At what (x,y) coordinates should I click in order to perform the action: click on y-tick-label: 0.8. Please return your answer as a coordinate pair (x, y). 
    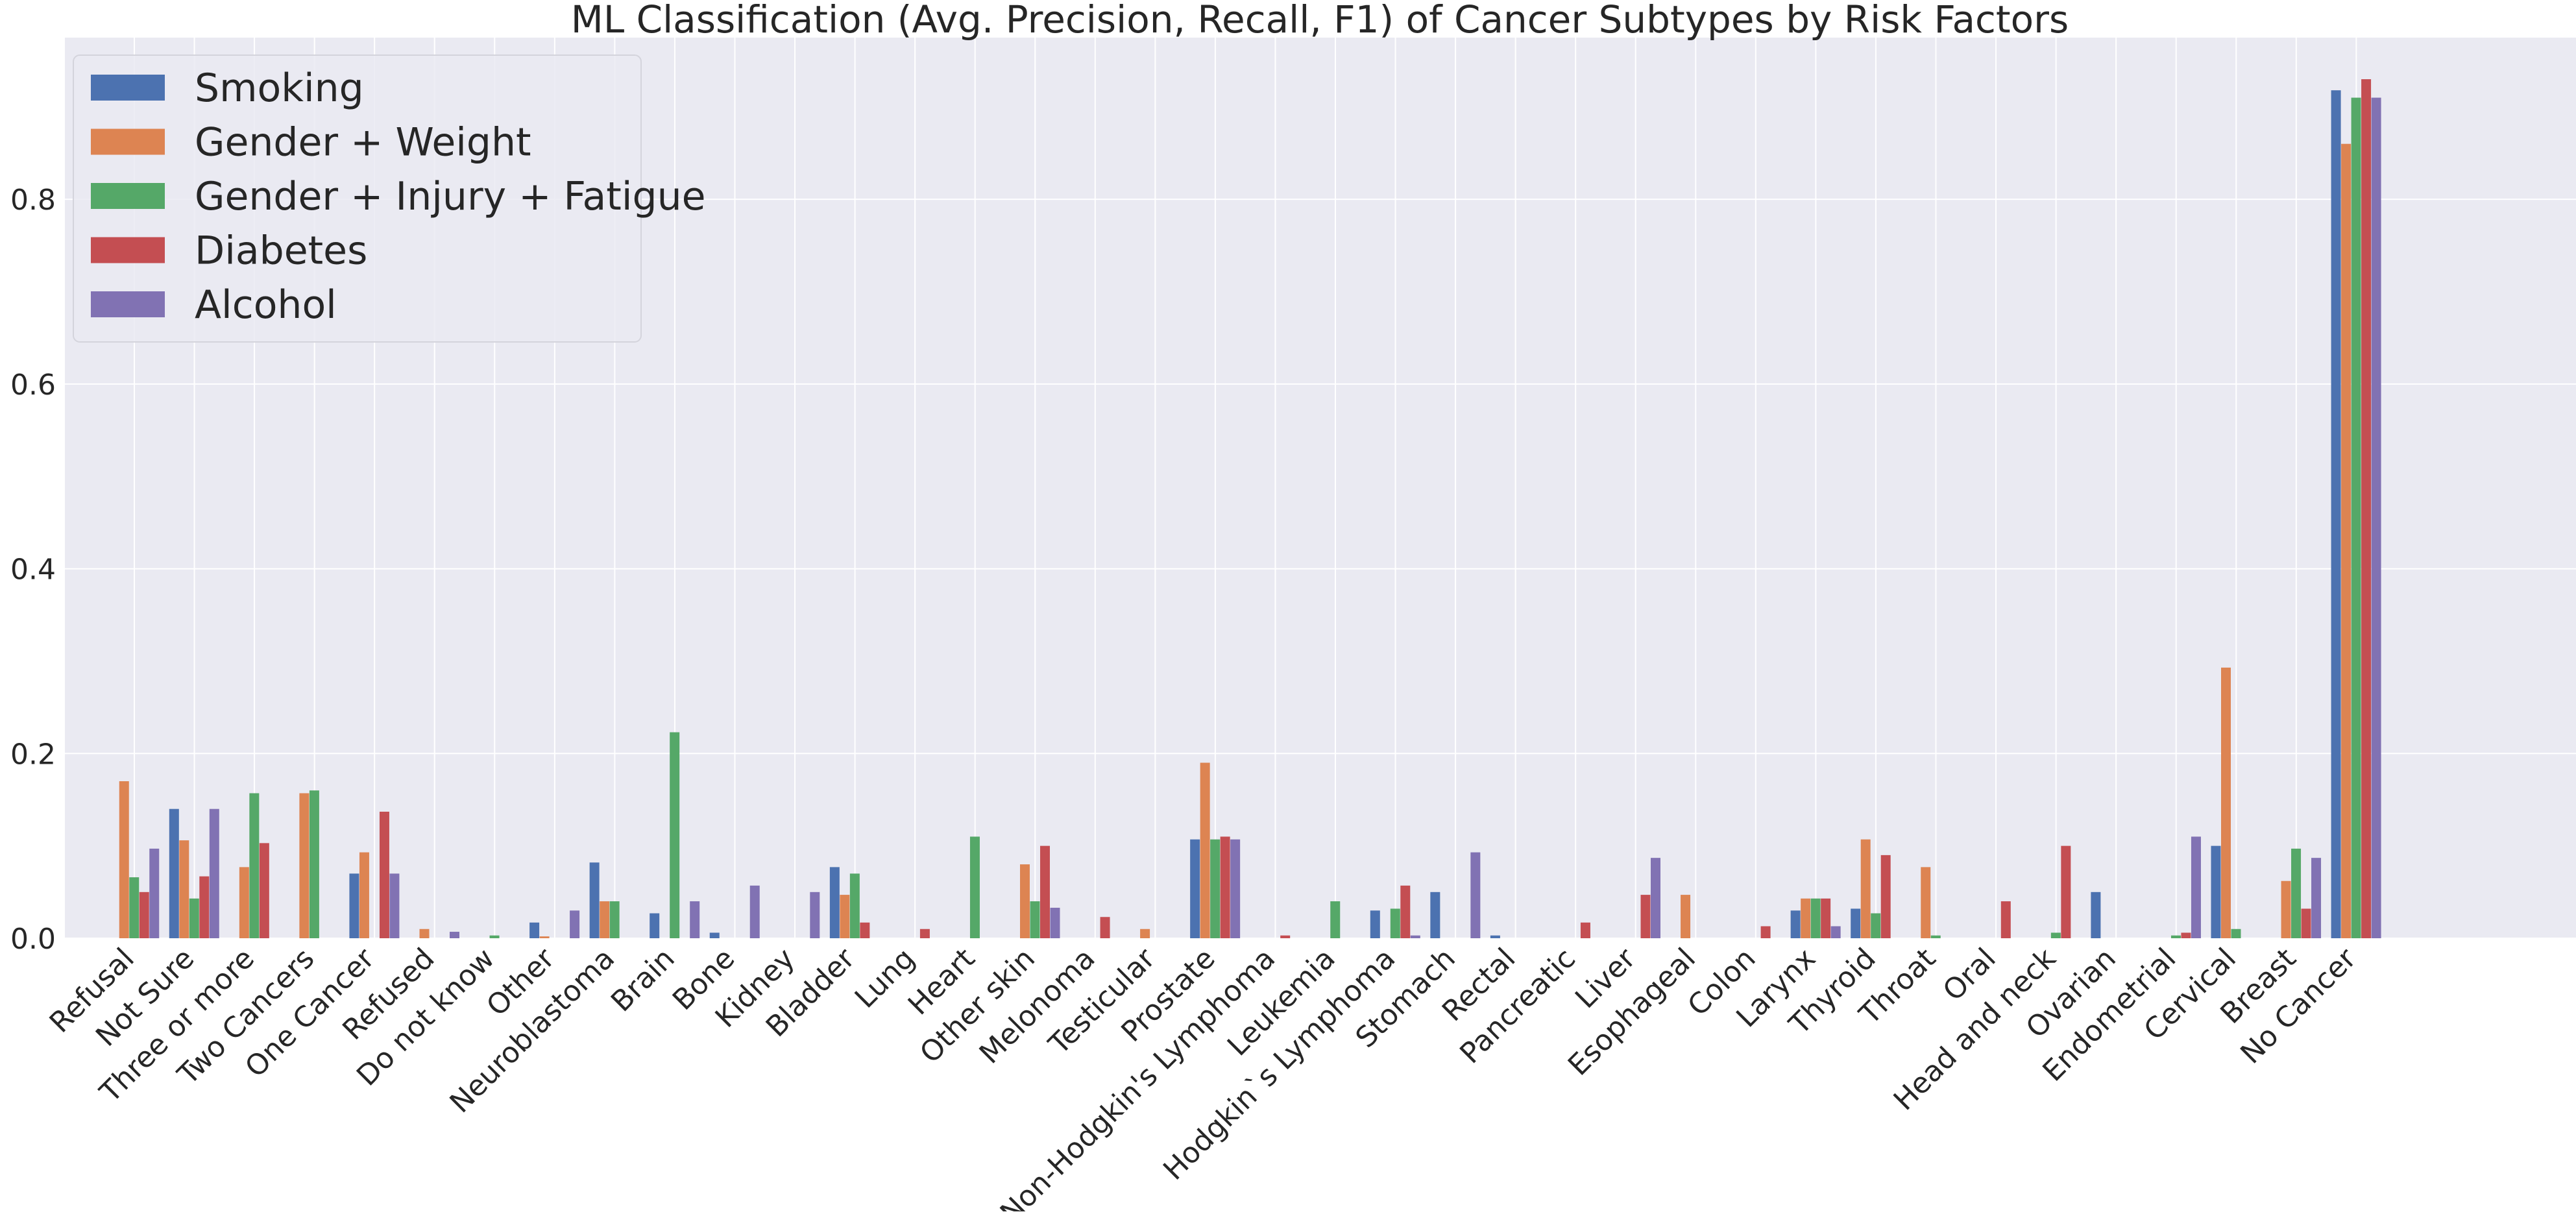
    Looking at the image, I should click on (33, 200).